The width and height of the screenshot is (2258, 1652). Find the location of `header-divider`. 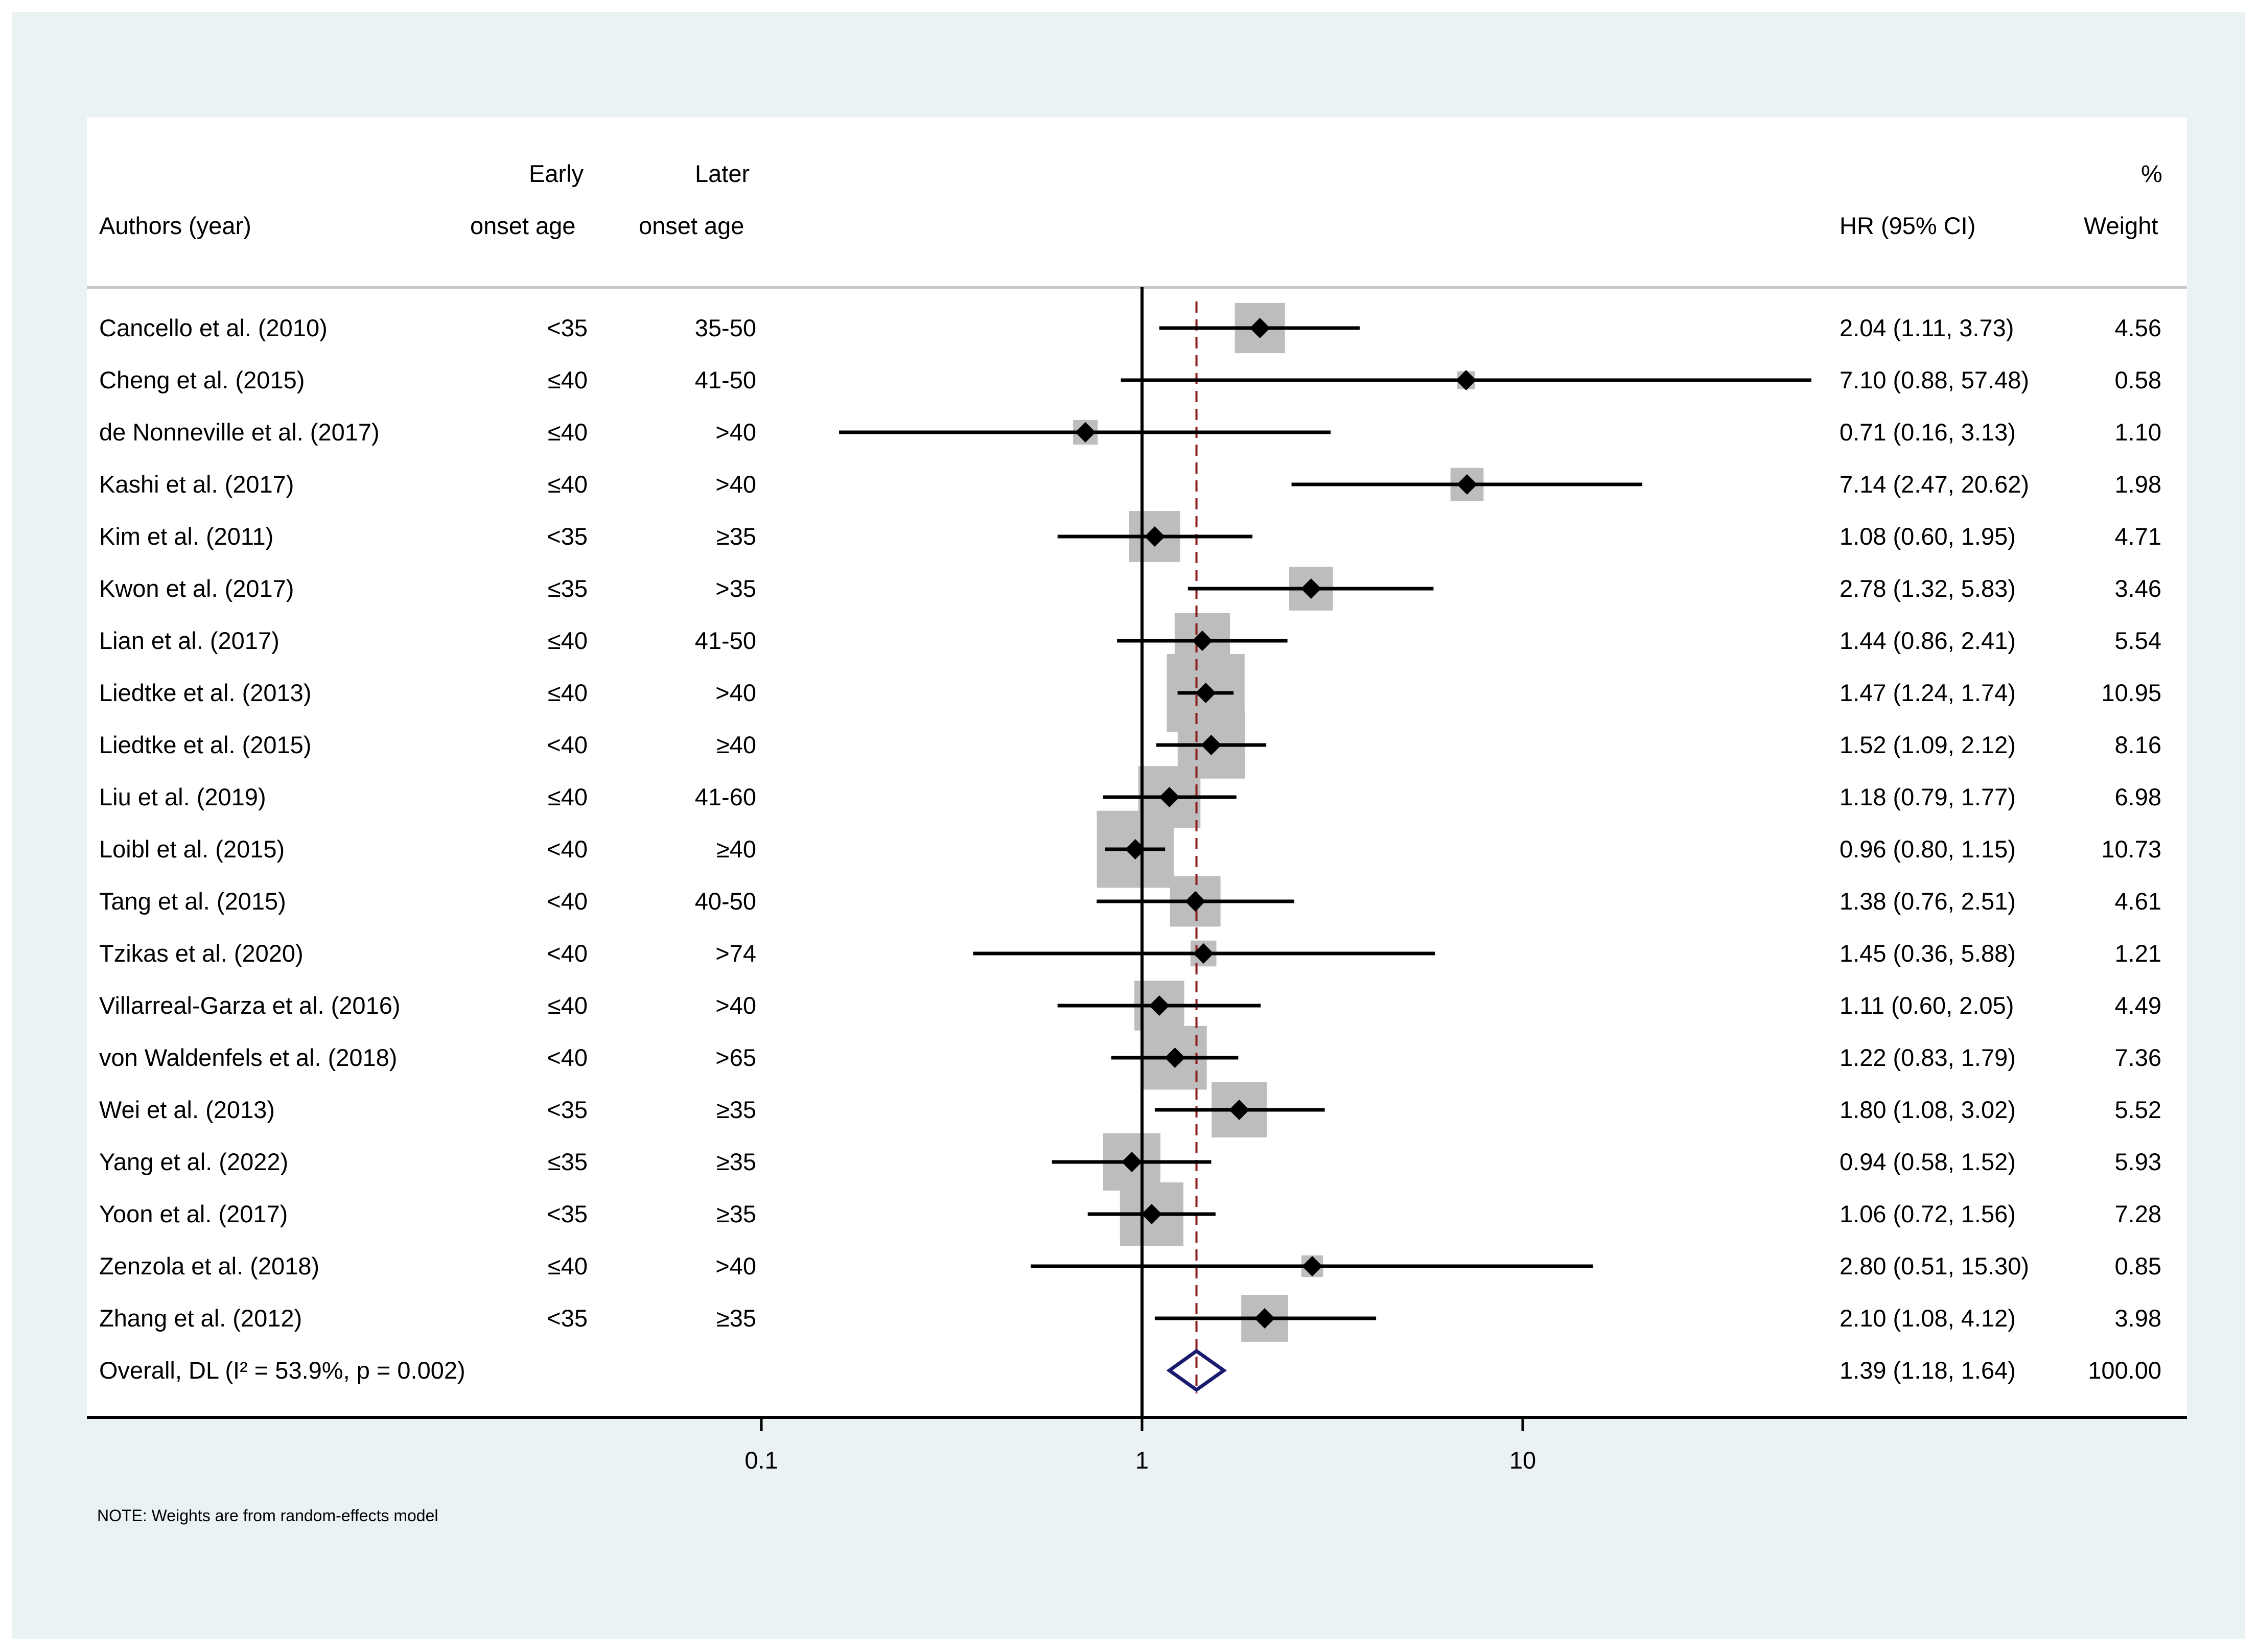

header-divider is located at coordinates (1137, 287).